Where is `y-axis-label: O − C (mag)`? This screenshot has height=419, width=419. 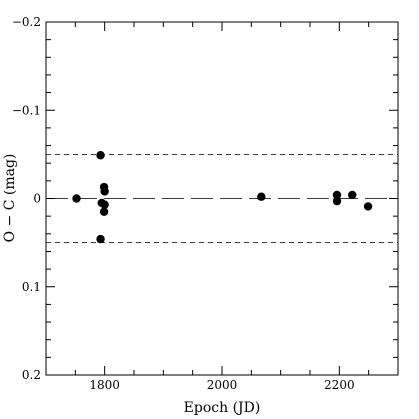 y-axis-label: O − C (mag) is located at coordinates (10, 198).